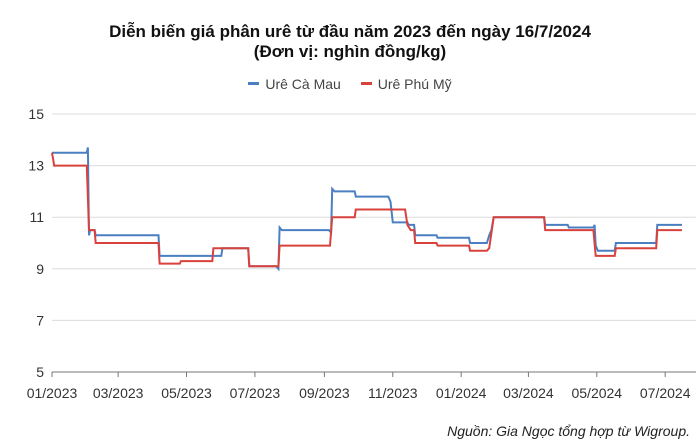 The width and height of the screenshot is (700, 448). Describe the element at coordinates (414, 83) in the screenshot. I see `legend-label-phu-my: Urê Phú Mỹ` at that location.